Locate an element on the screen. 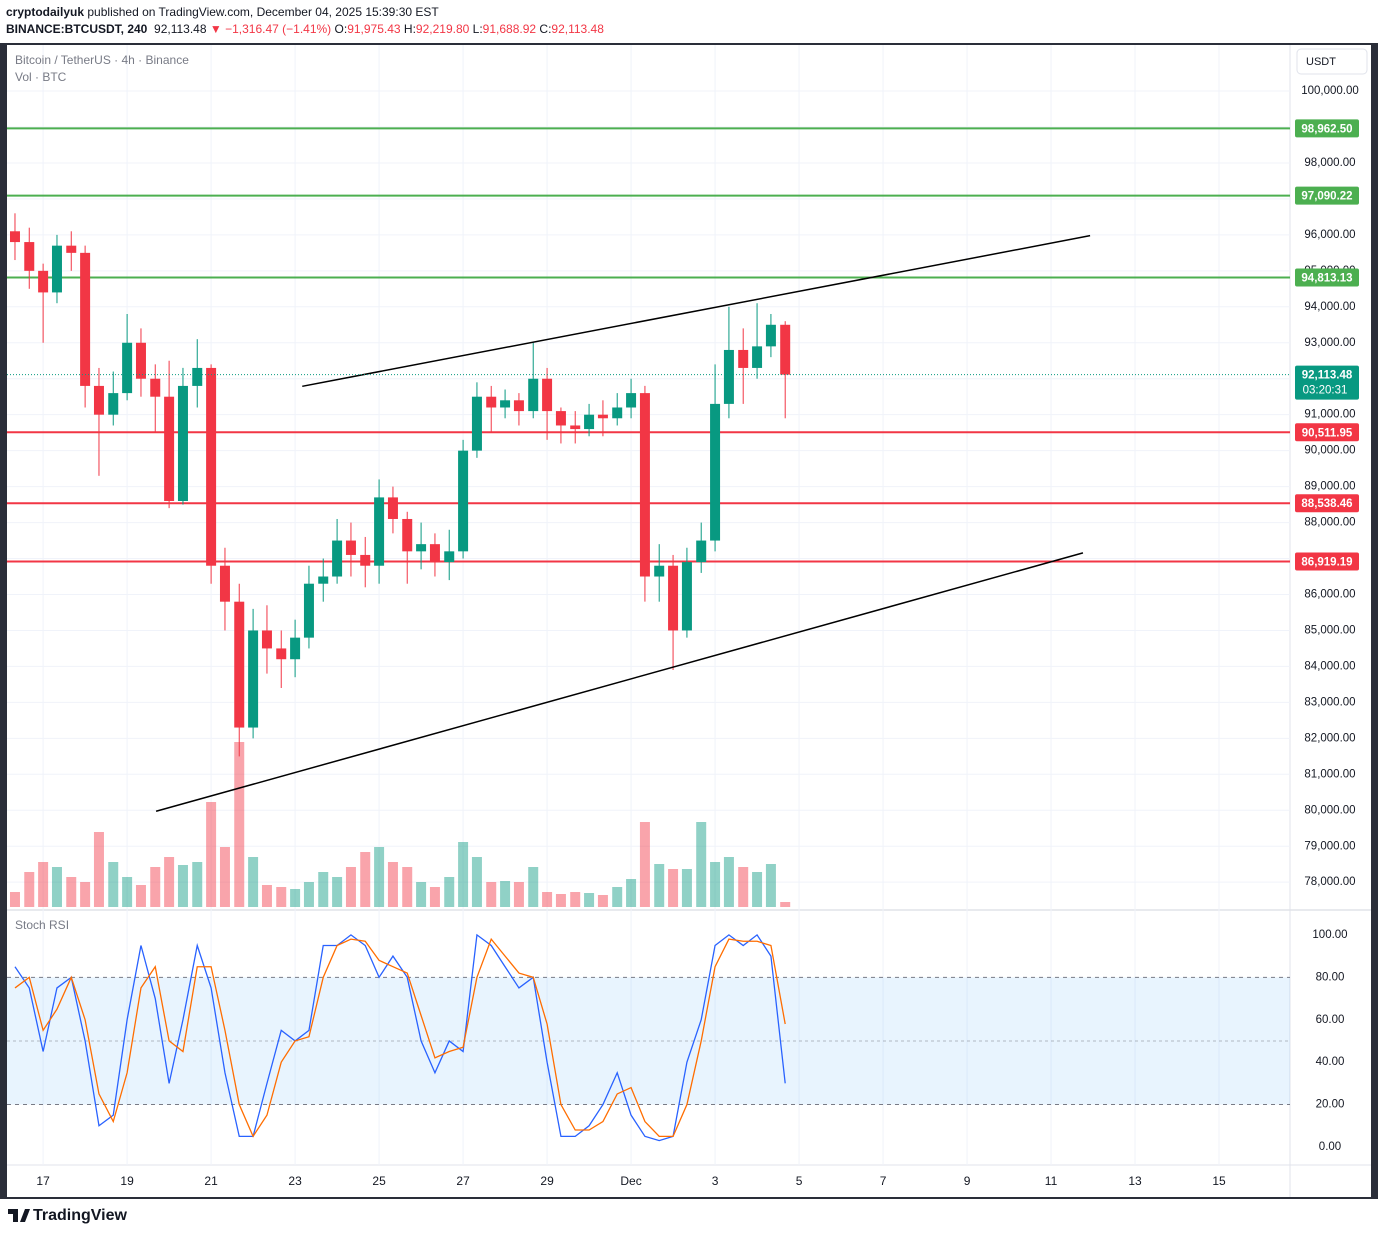 The height and width of the screenshot is (1234, 1378). y-tick-label: 78,000.00 is located at coordinates (1329, 882).